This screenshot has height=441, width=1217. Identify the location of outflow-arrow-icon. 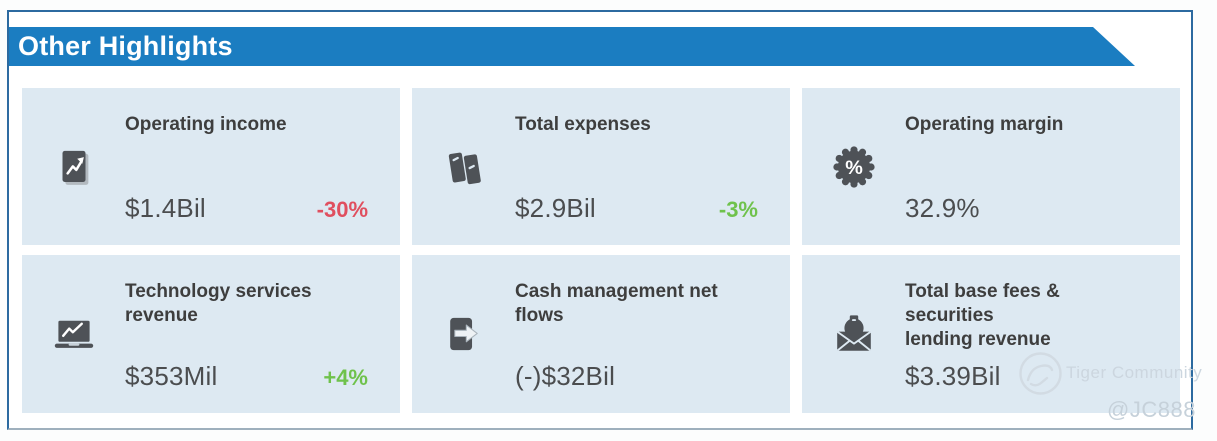
(463, 334).